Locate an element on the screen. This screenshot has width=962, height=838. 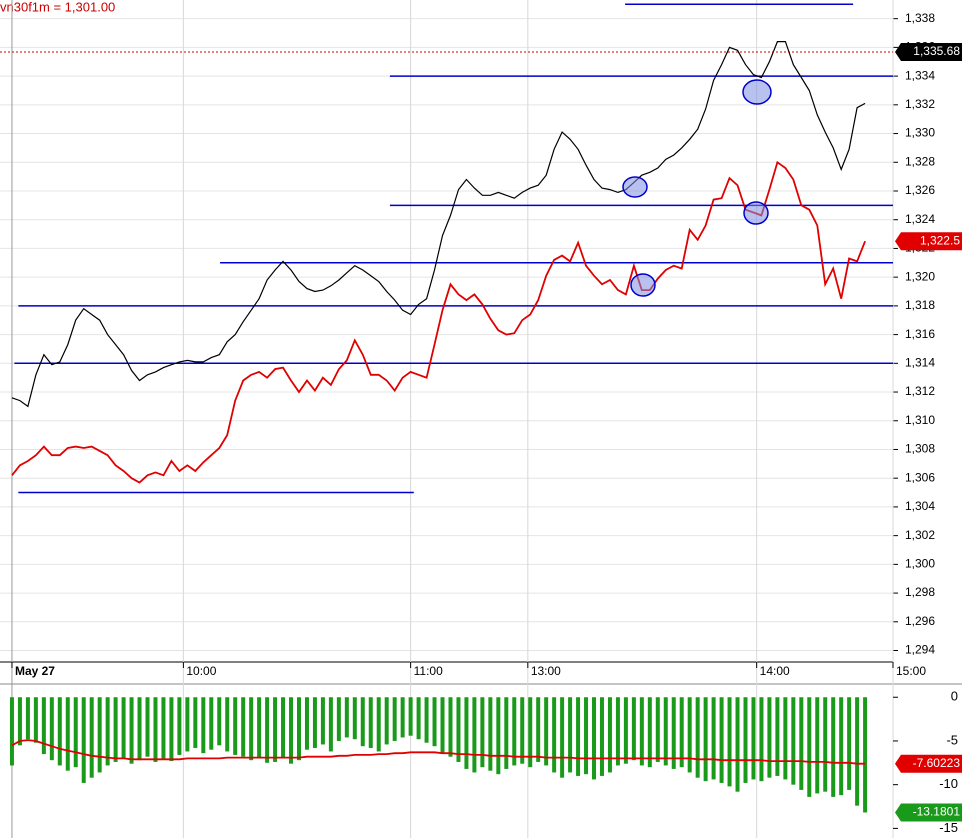
series-line is located at coordinates (438, 752).